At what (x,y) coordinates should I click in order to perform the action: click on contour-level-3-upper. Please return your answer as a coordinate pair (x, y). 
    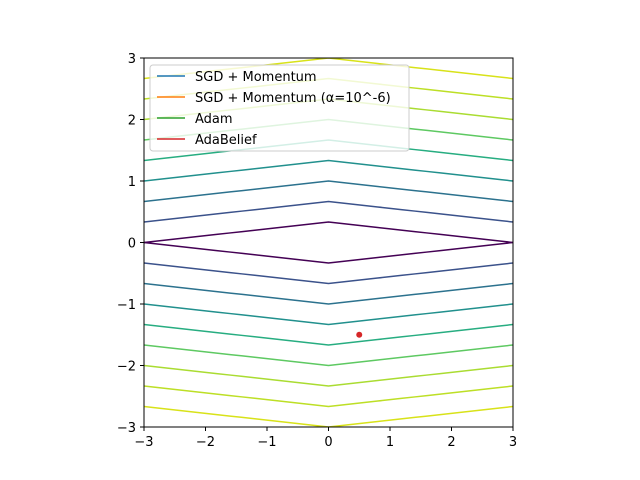
    Looking at the image, I should click on (328, 191).